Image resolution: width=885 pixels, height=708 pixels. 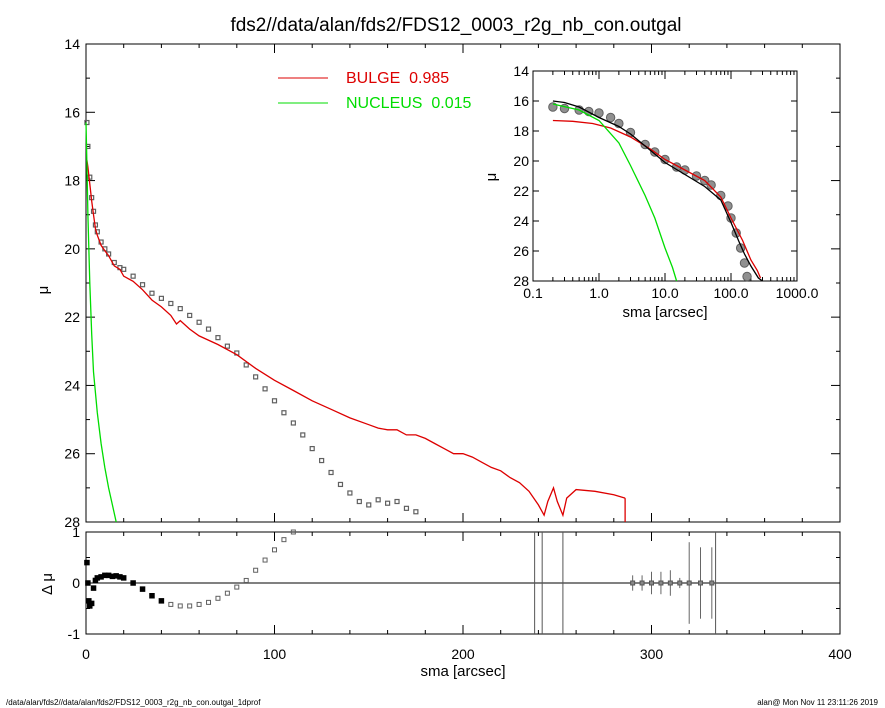 I want to click on main-nucleus-line, so click(x=101, y=322).